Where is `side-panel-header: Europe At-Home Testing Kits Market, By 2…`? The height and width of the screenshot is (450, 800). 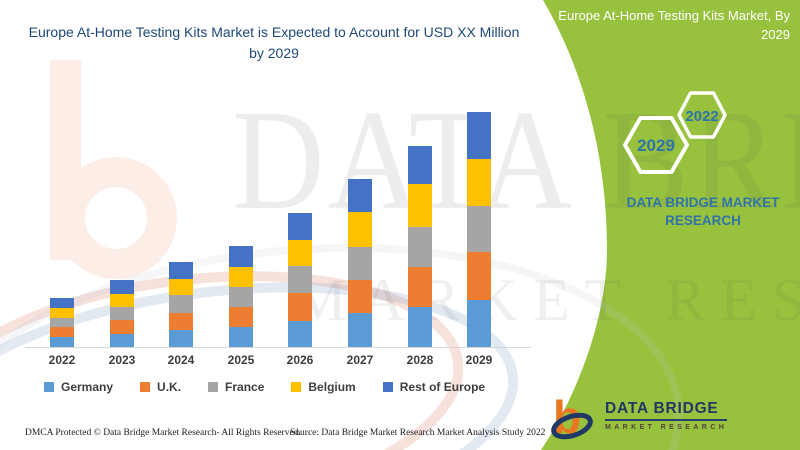 side-panel-header: Europe At-Home Testing Kits Market, By 2… is located at coordinates (674, 25).